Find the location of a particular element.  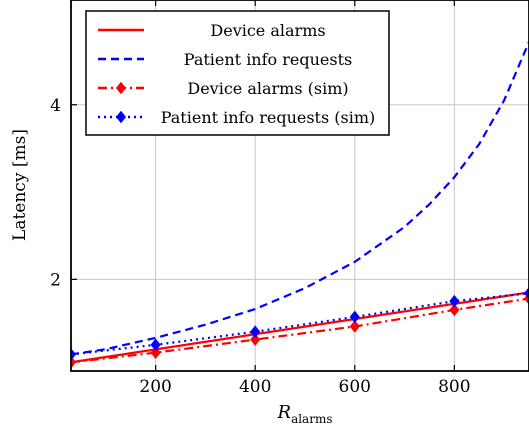

x-axis-title-subscript: alarms is located at coordinates (311, 419).